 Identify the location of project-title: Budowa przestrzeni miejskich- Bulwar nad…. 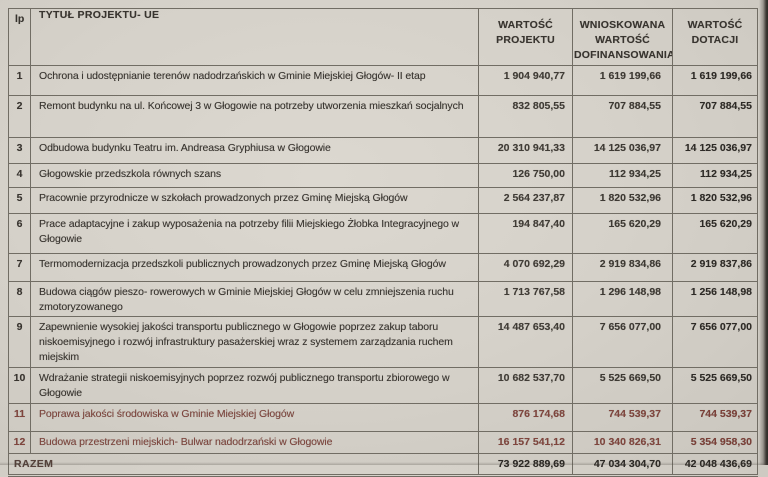
(254, 442).